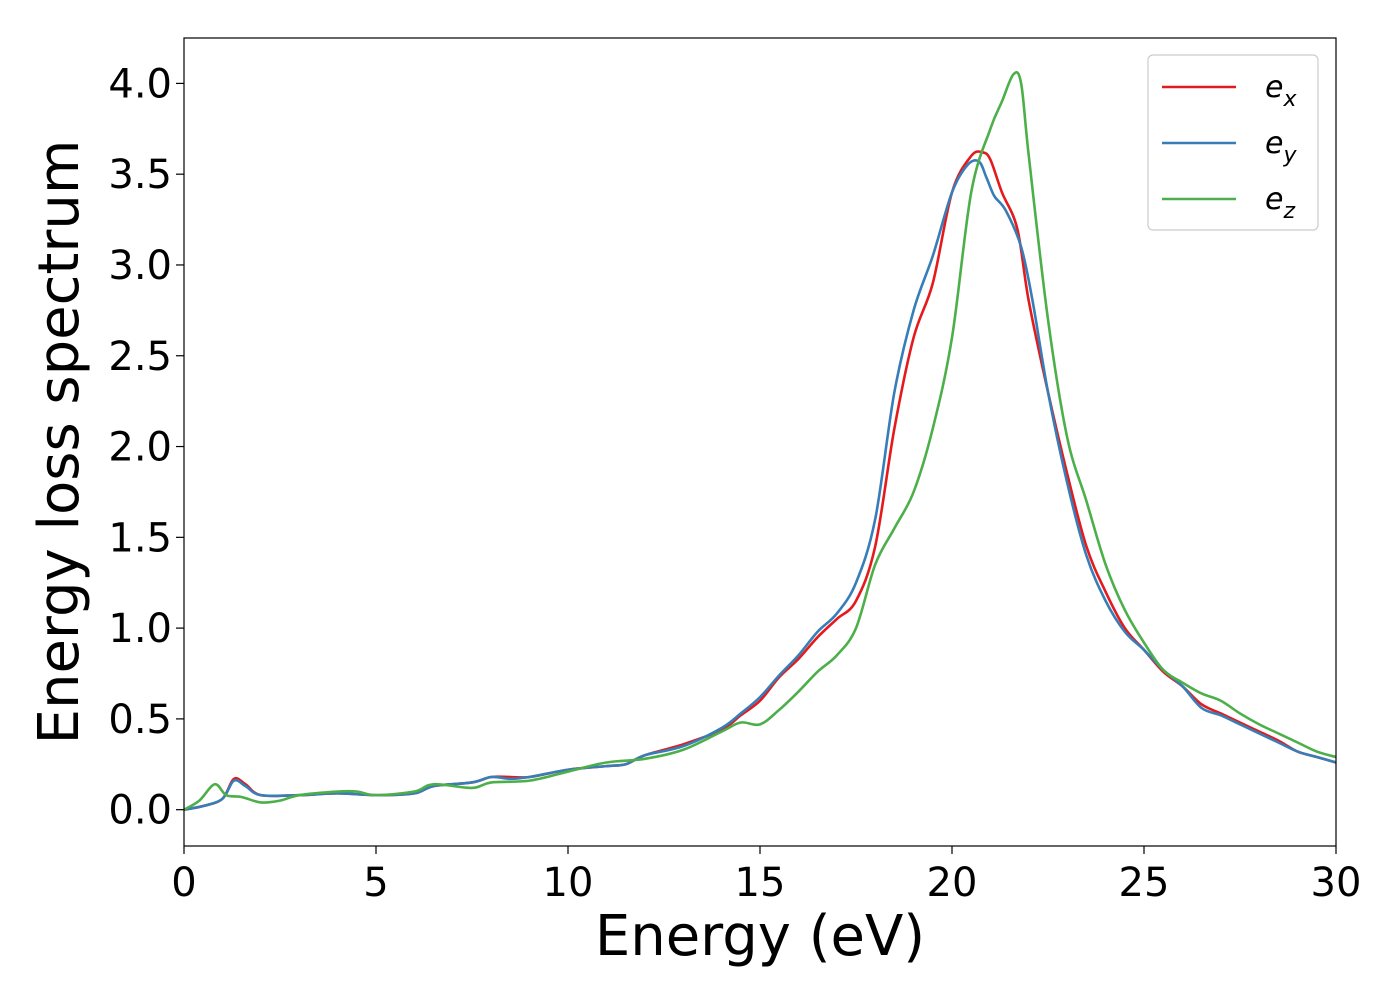 This screenshot has height=1000, width=1400. What do you see at coordinates (760, 883) in the screenshot?
I see `x-tick-label: 15` at bounding box center [760, 883].